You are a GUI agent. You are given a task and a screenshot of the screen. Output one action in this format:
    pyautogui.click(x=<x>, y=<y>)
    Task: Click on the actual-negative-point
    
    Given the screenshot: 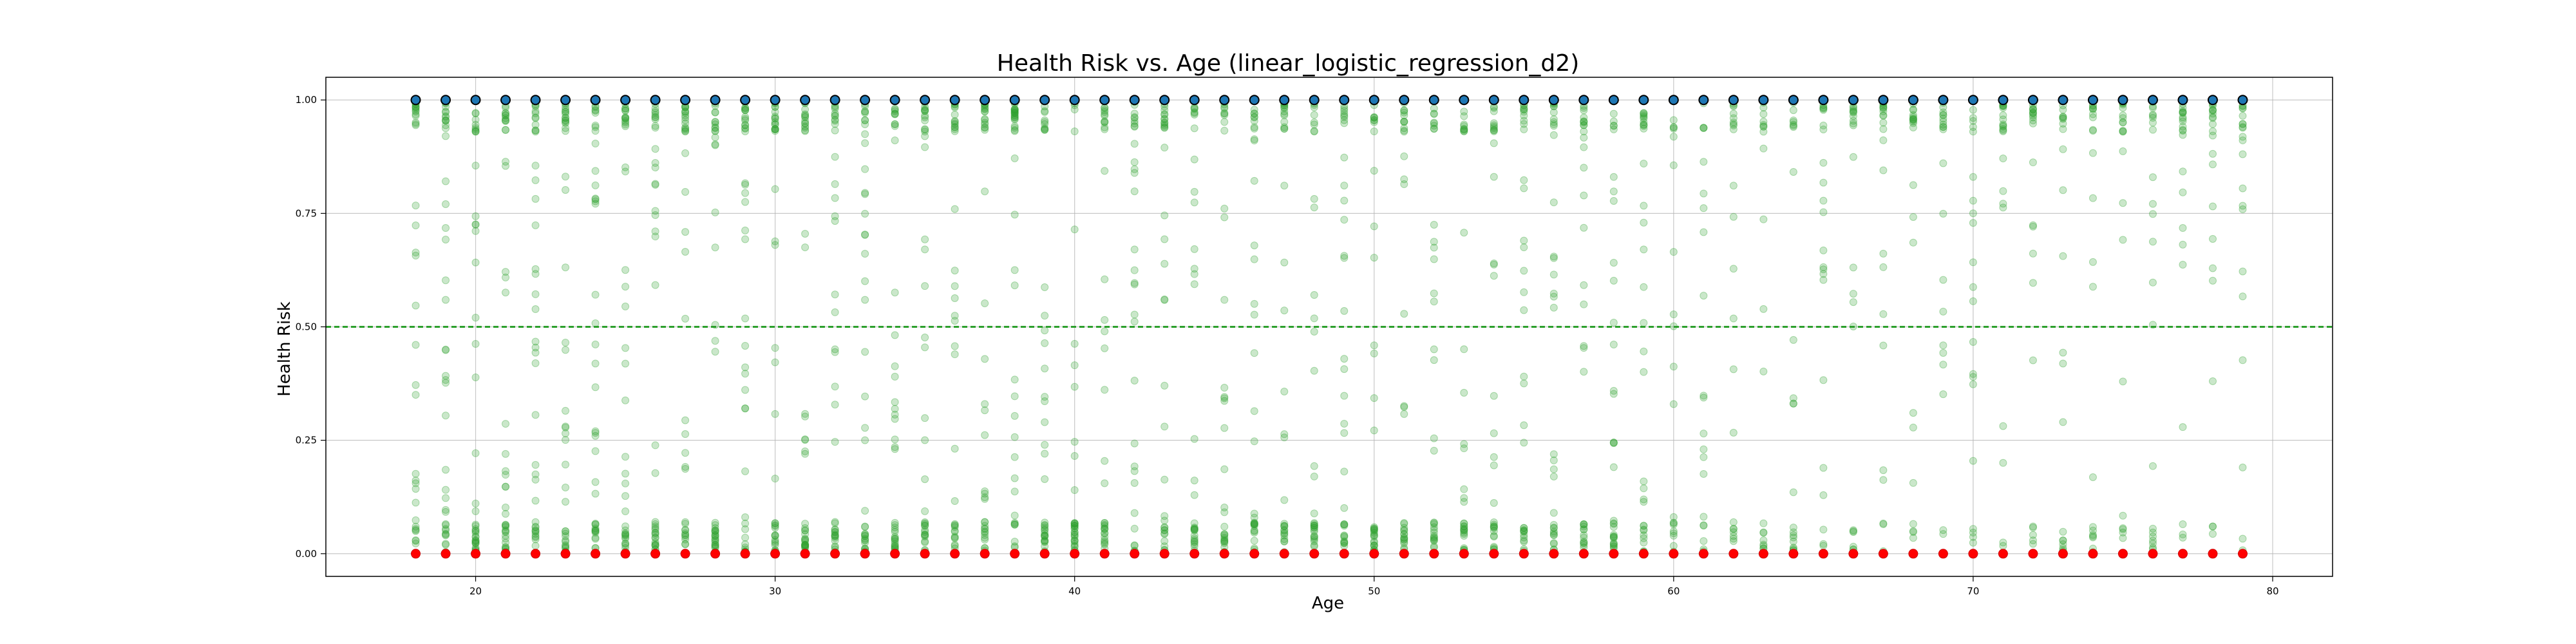 What is the action you would take?
    pyautogui.click(x=1733, y=554)
    